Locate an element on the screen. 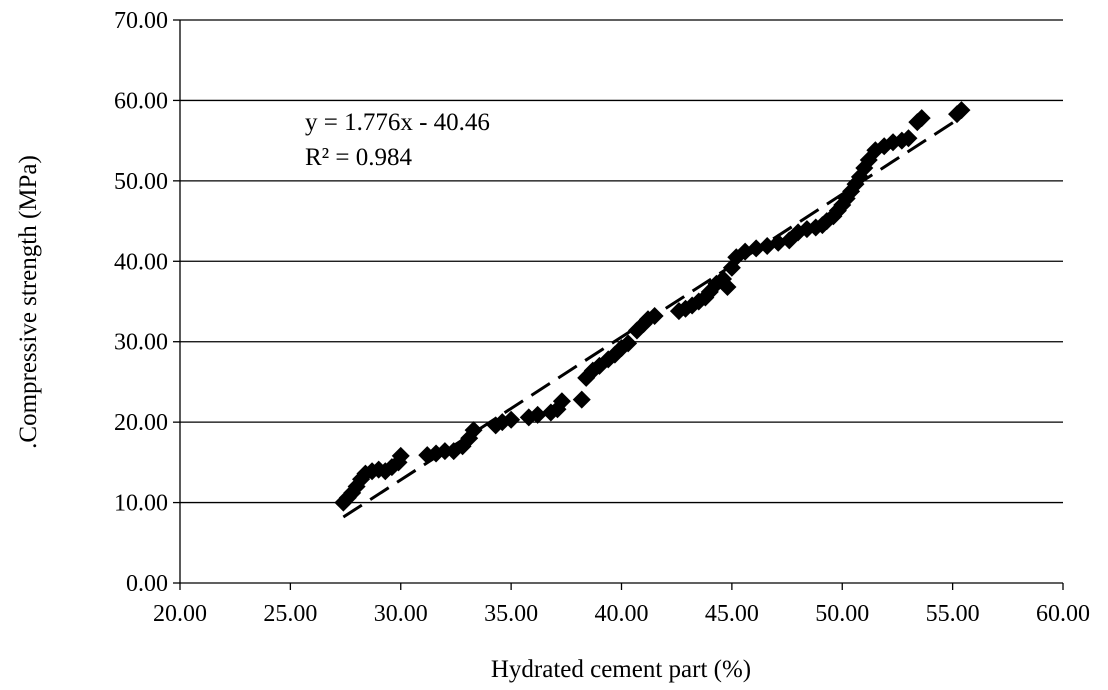  x-tick-label: 30.00 is located at coordinates (401, 614).